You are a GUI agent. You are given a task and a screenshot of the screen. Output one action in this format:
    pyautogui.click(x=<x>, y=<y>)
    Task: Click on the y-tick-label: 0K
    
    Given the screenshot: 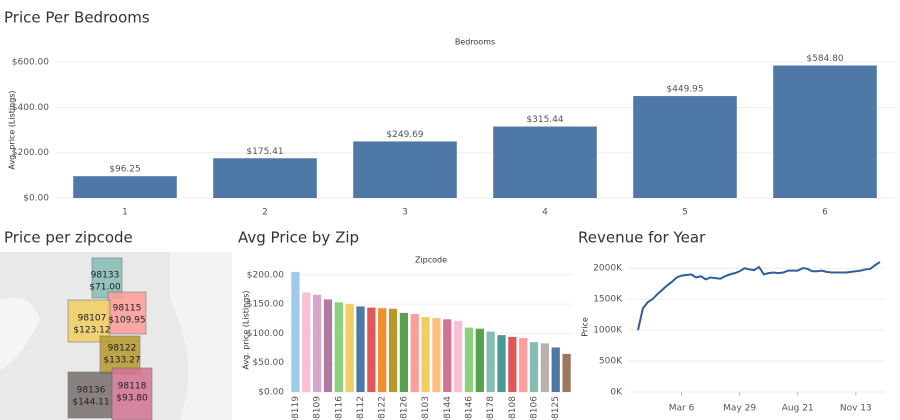 What is the action you would take?
    pyautogui.click(x=616, y=393)
    